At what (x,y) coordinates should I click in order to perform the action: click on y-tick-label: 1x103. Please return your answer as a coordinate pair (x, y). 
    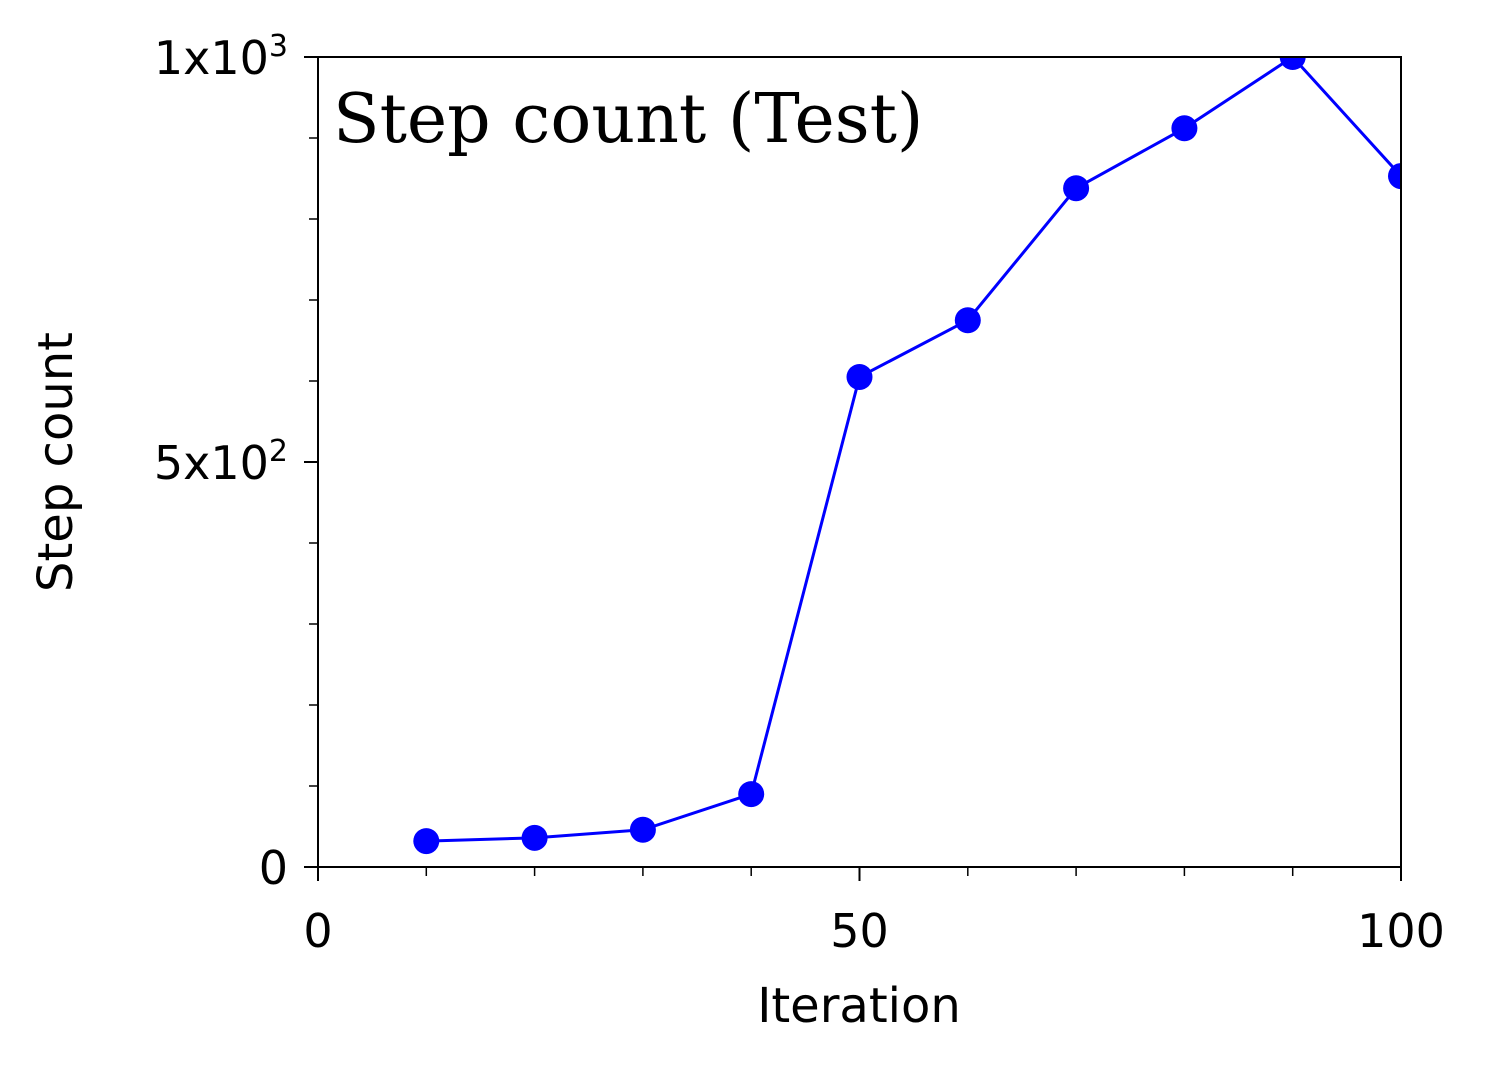
    Looking at the image, I should click on (221, 57).